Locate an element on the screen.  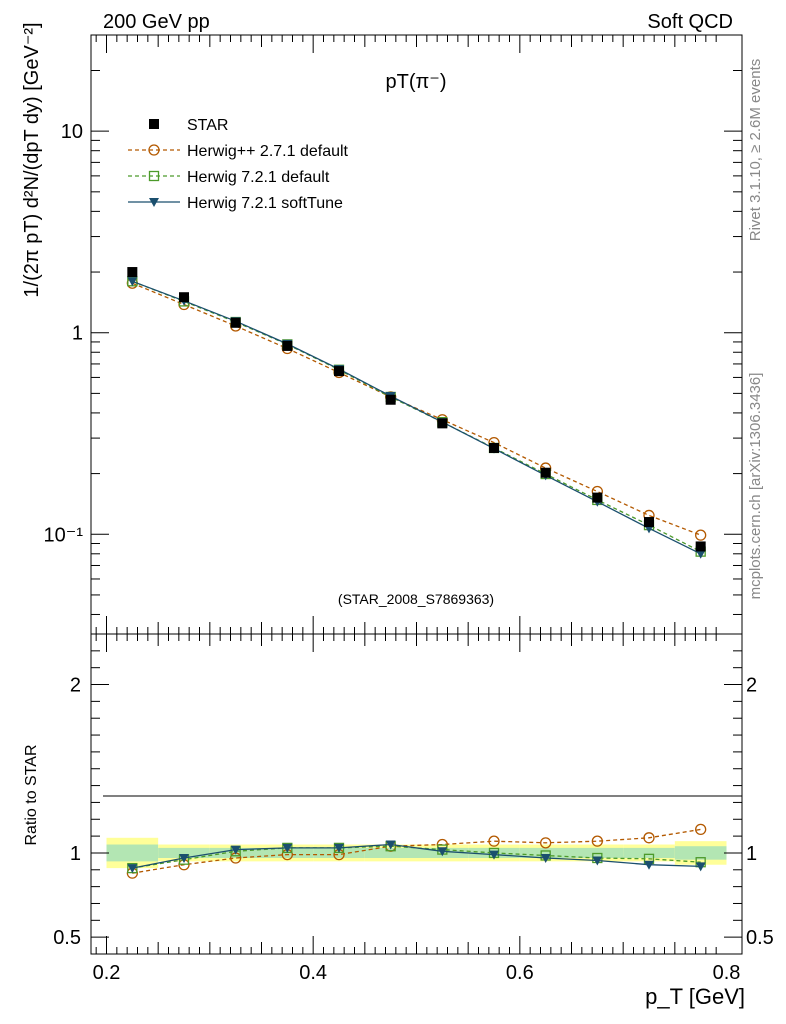
ratio-y-tick-label-right: 2 is located at coordinates (751, 686).